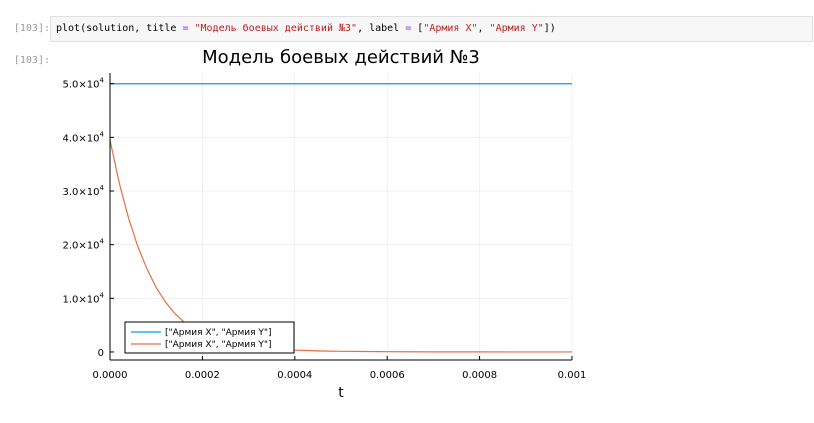 The height and width of the screenshot is (423, 814). I want to click on x-tick-label-4: 0.0008, so click(479, 375).